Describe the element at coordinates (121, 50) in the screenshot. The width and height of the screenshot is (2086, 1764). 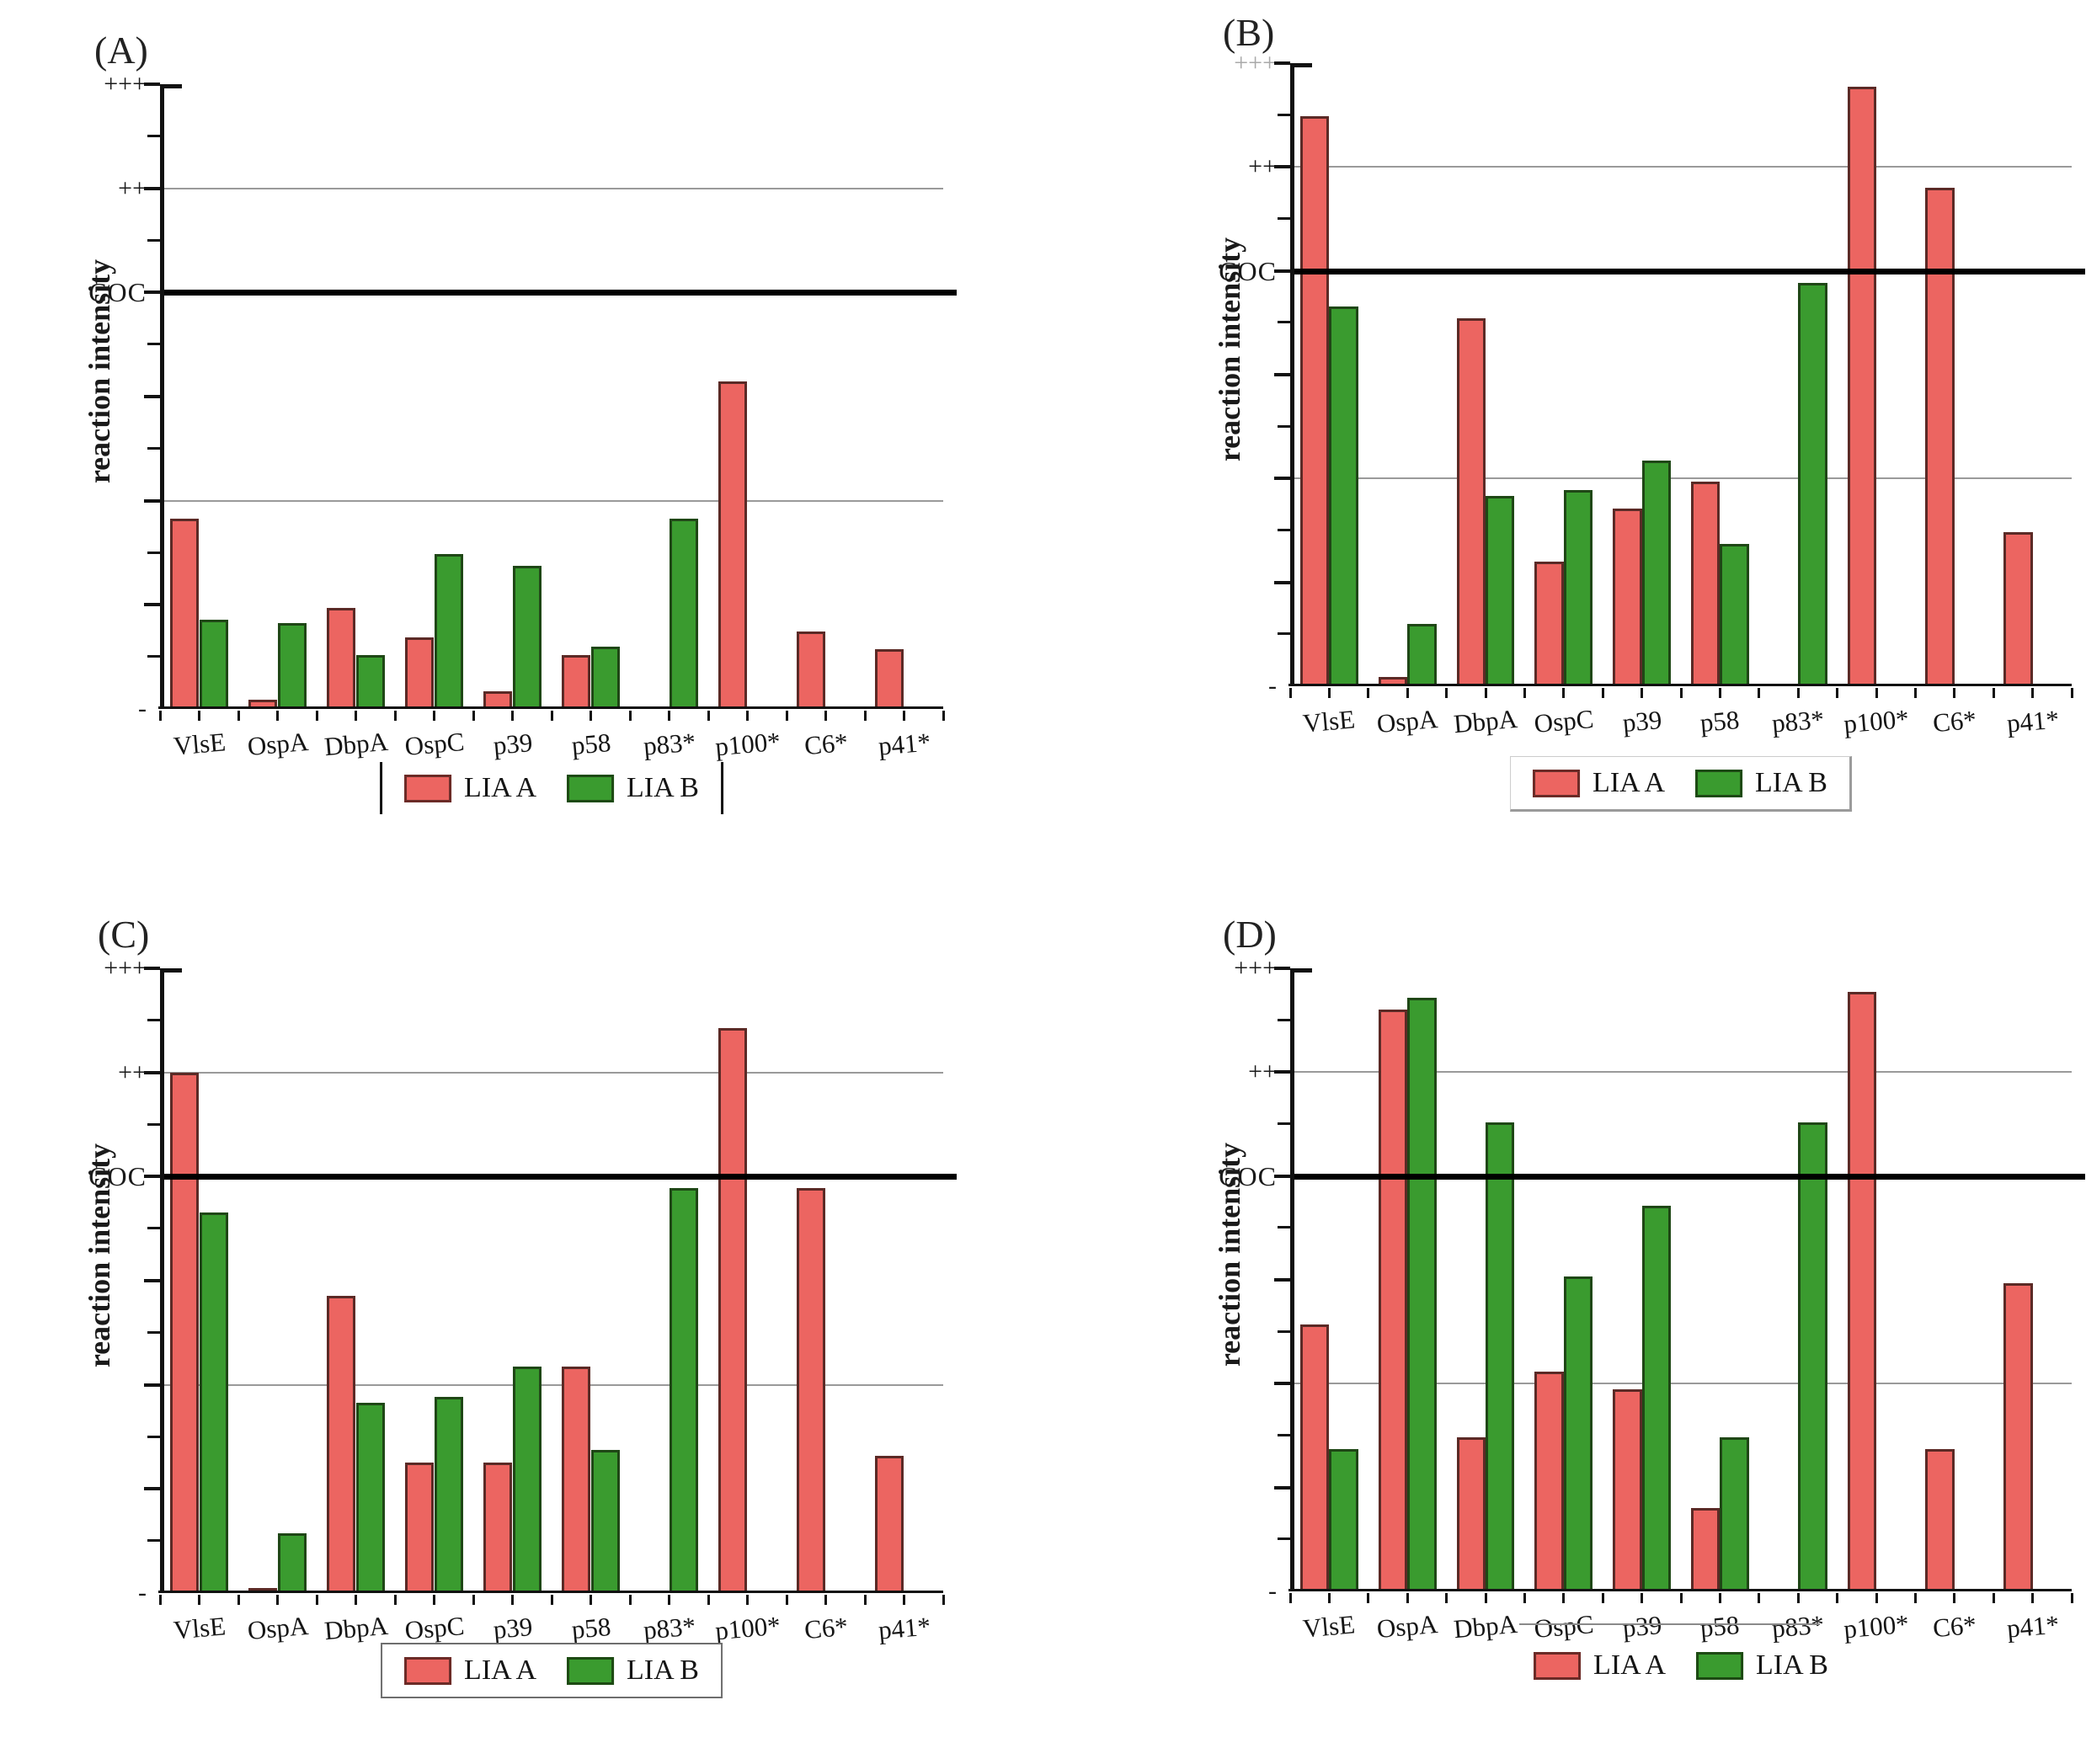
I see `panel-label: (A)` at that location.